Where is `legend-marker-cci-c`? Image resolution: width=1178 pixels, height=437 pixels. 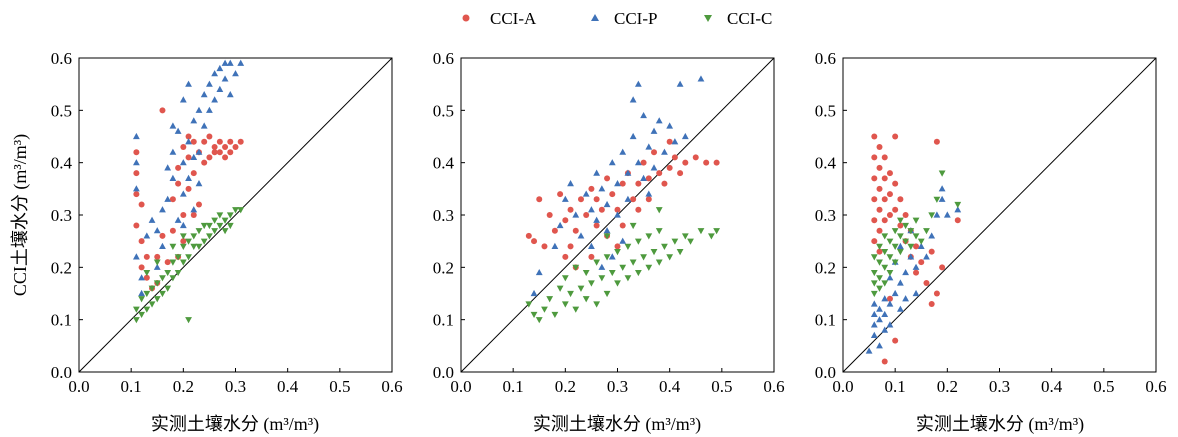 legend-marker-cci-c is located at coordinates (708, 18).